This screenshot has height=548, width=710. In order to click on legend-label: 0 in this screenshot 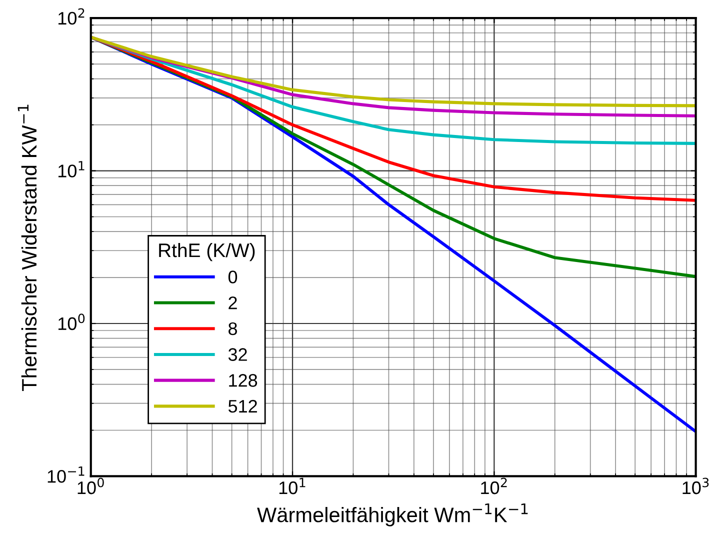, I will do `click(233, 277)`.